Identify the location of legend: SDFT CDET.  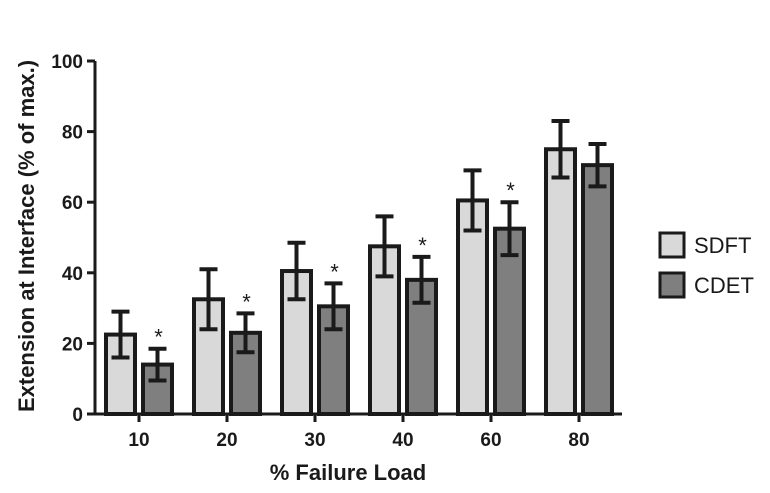
(706, 265).